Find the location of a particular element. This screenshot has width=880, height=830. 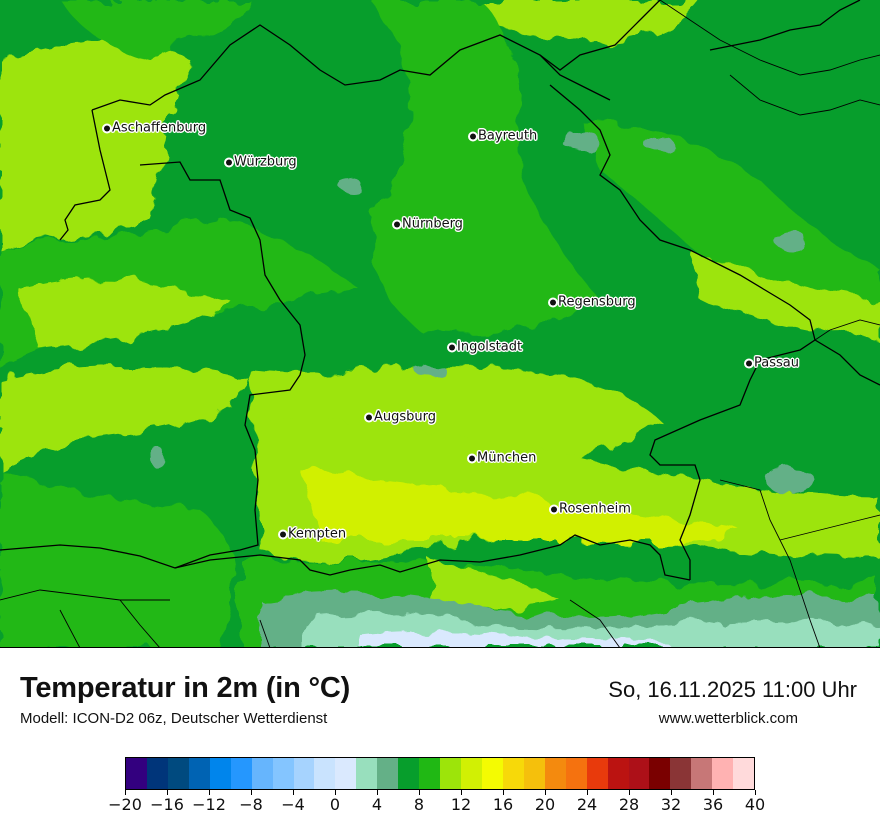

colorbar-tick-label: 24 is located at coordinates (587, 804).